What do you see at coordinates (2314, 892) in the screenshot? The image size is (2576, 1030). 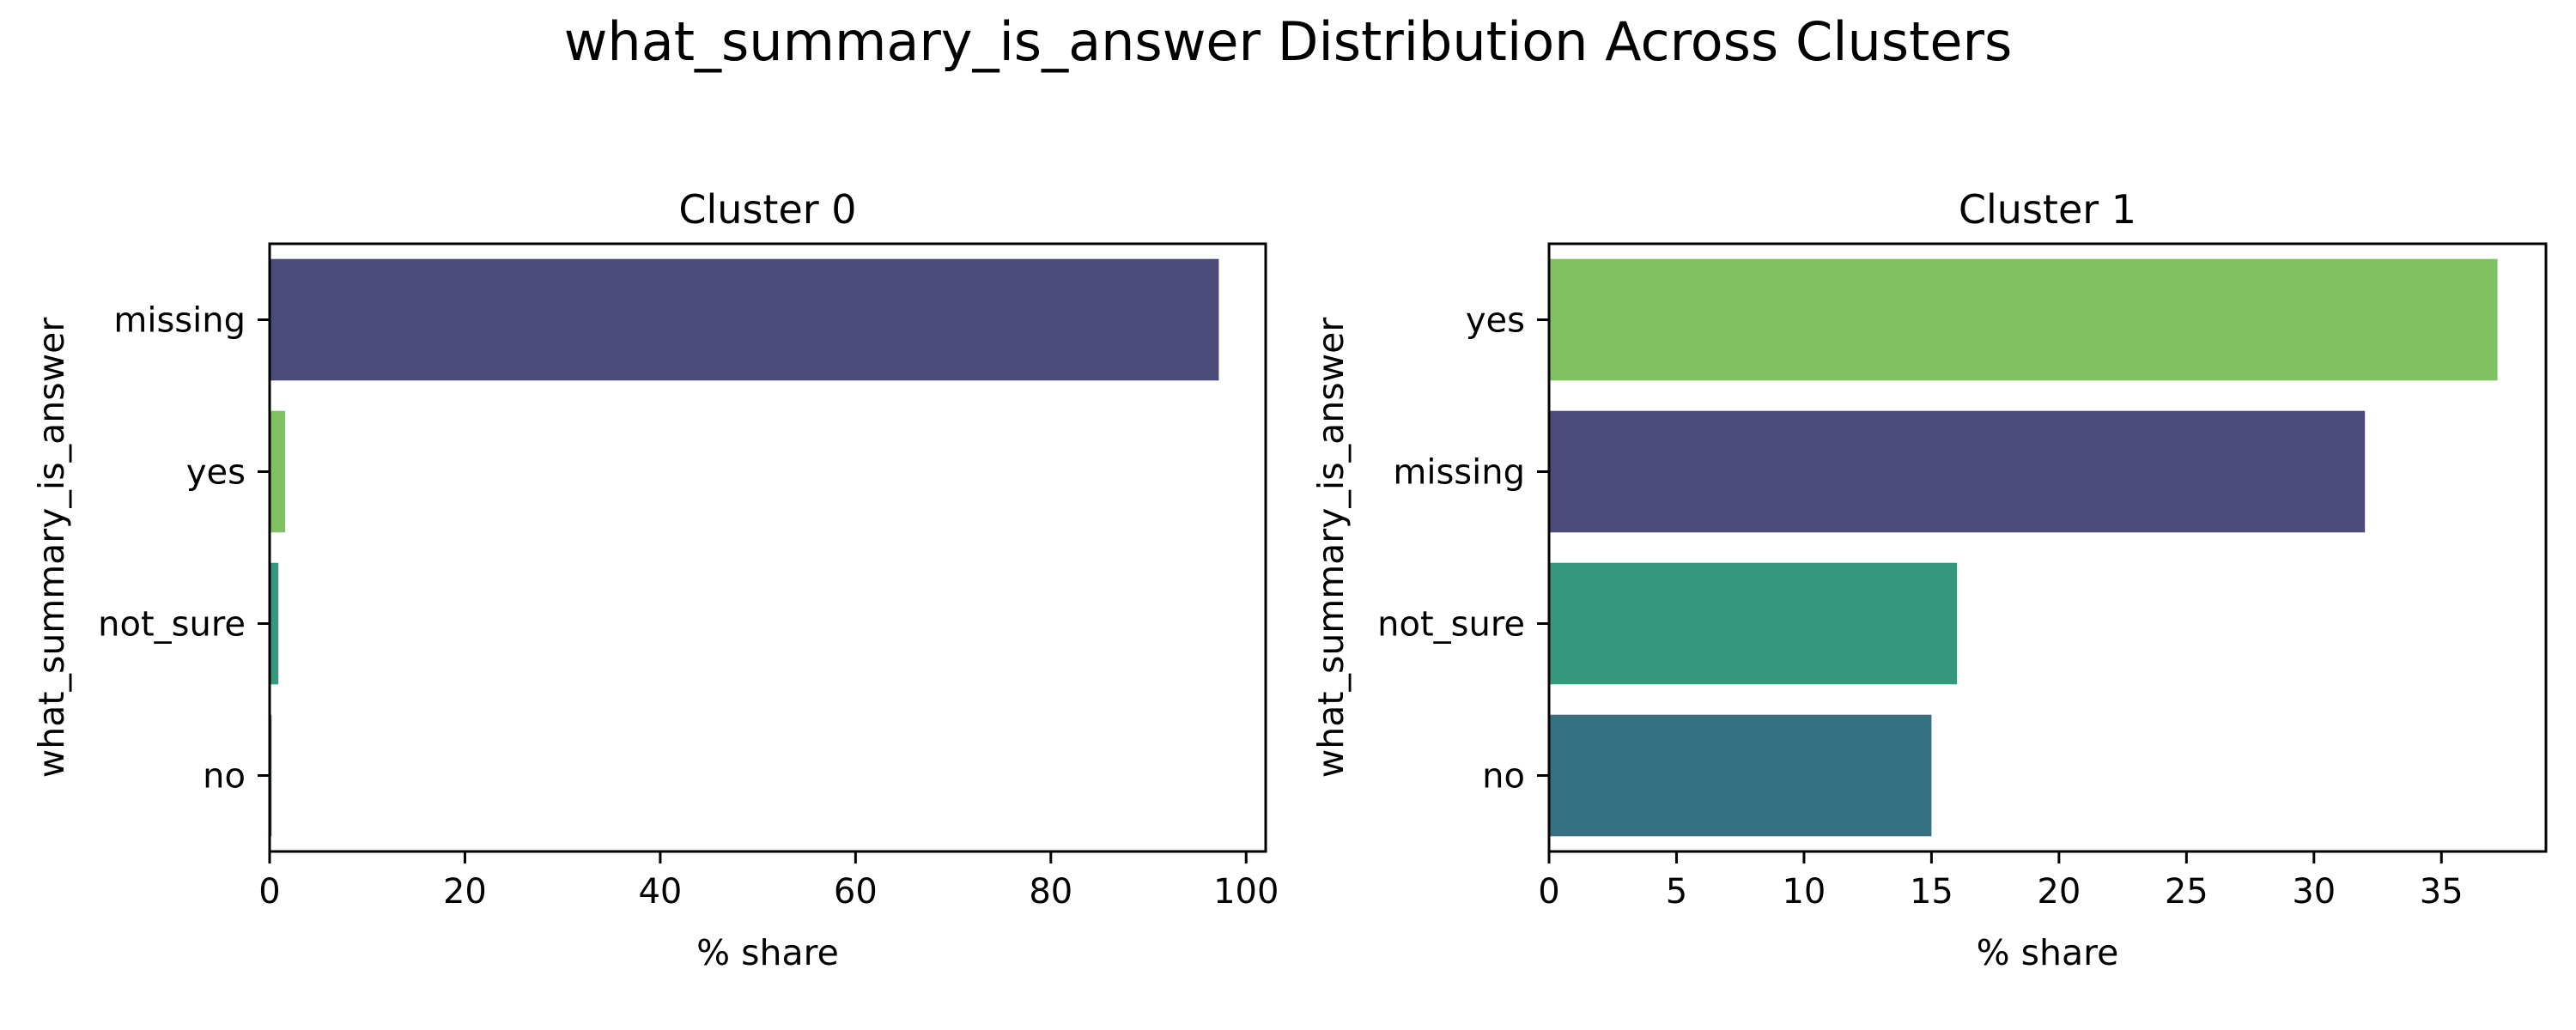 I see `x-tick-label: 30` at bounding box center [2314, 892].